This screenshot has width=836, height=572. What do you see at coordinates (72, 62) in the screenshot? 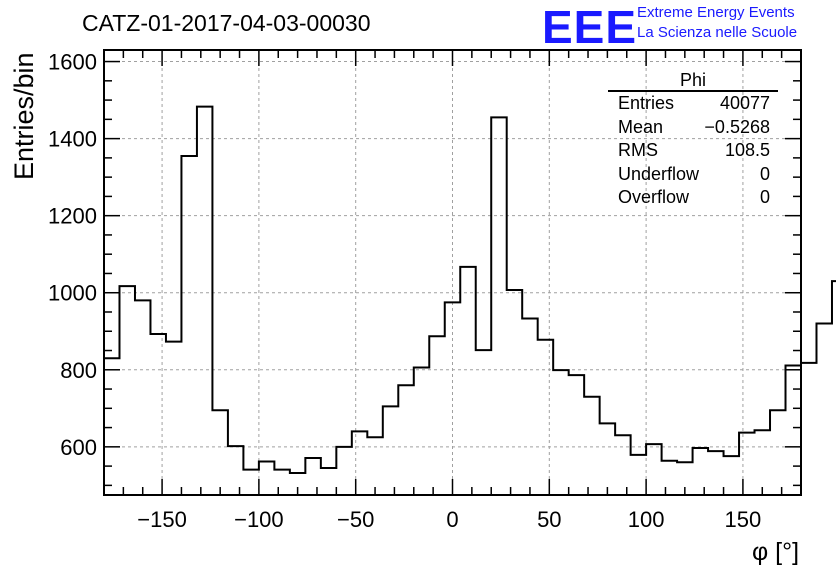
I see `y-tick-label: 1600` at bounding box center [72, 62].